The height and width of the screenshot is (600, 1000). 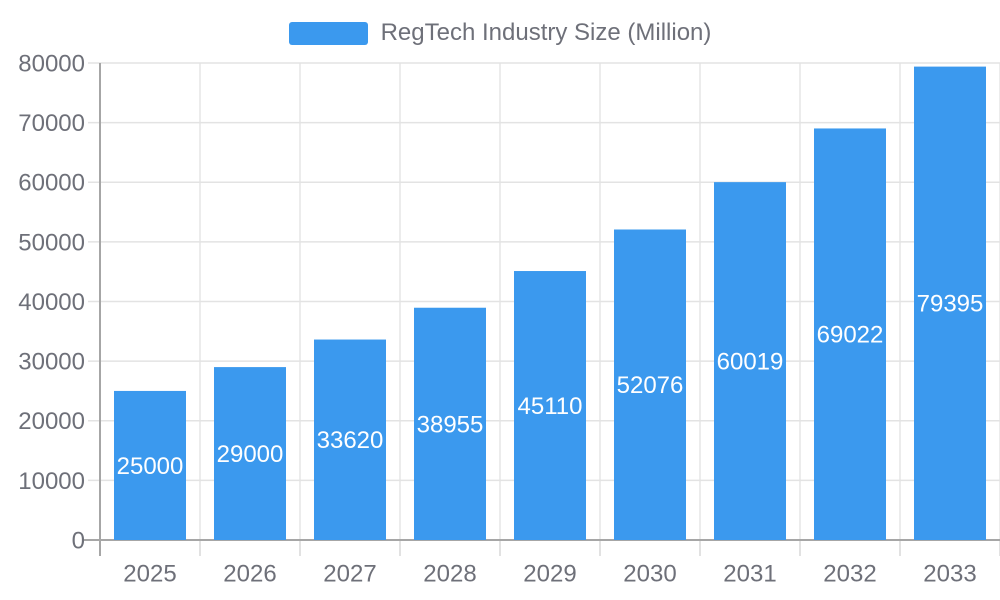 I want to click on bar-2029, so click(x=550, y=405).